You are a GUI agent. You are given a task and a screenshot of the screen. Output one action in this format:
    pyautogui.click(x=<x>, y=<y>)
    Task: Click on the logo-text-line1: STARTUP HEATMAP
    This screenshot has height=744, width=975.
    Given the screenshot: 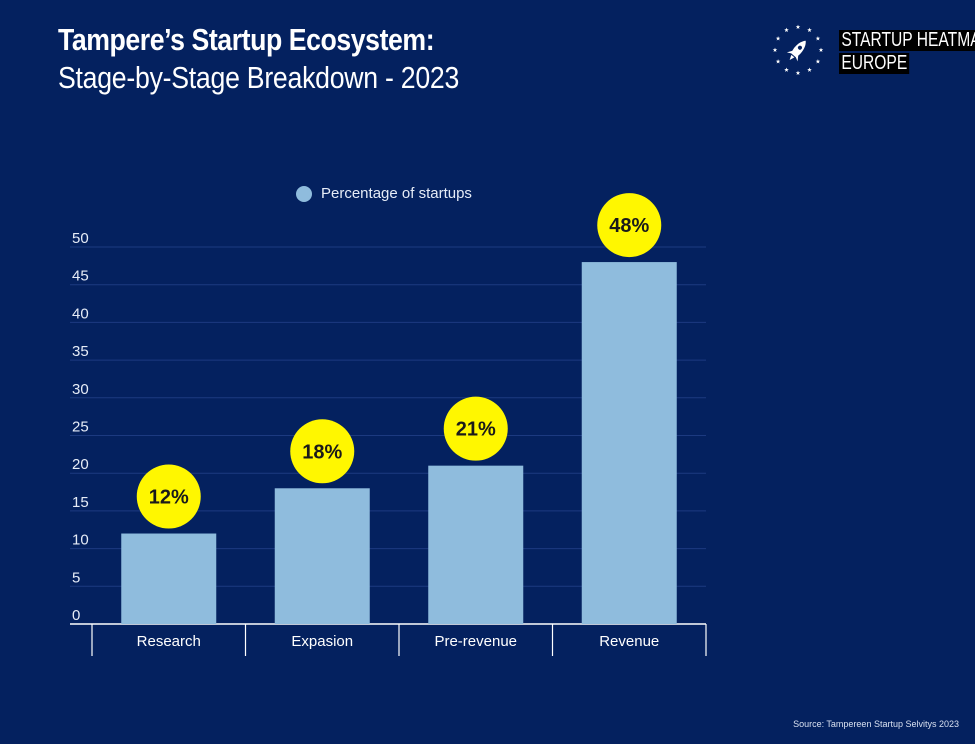 What is the action you would take?
    pyautogui.click(x=907, y=40)
    